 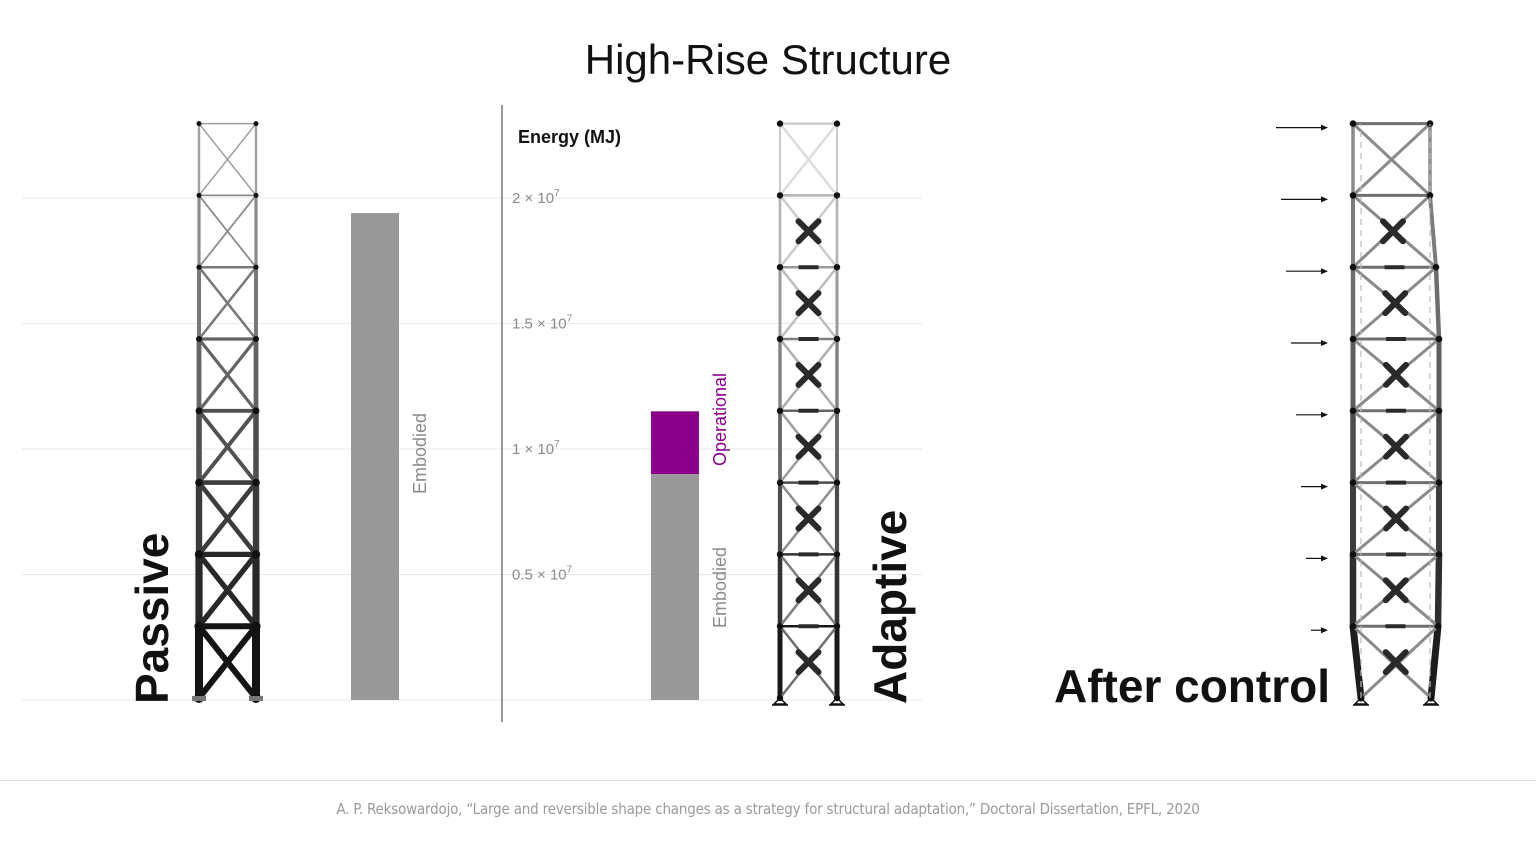 What do you see at coordinates (152, 618) in the screenshot?
I see `passive-label: Passive` at bounding box center [152, 618].